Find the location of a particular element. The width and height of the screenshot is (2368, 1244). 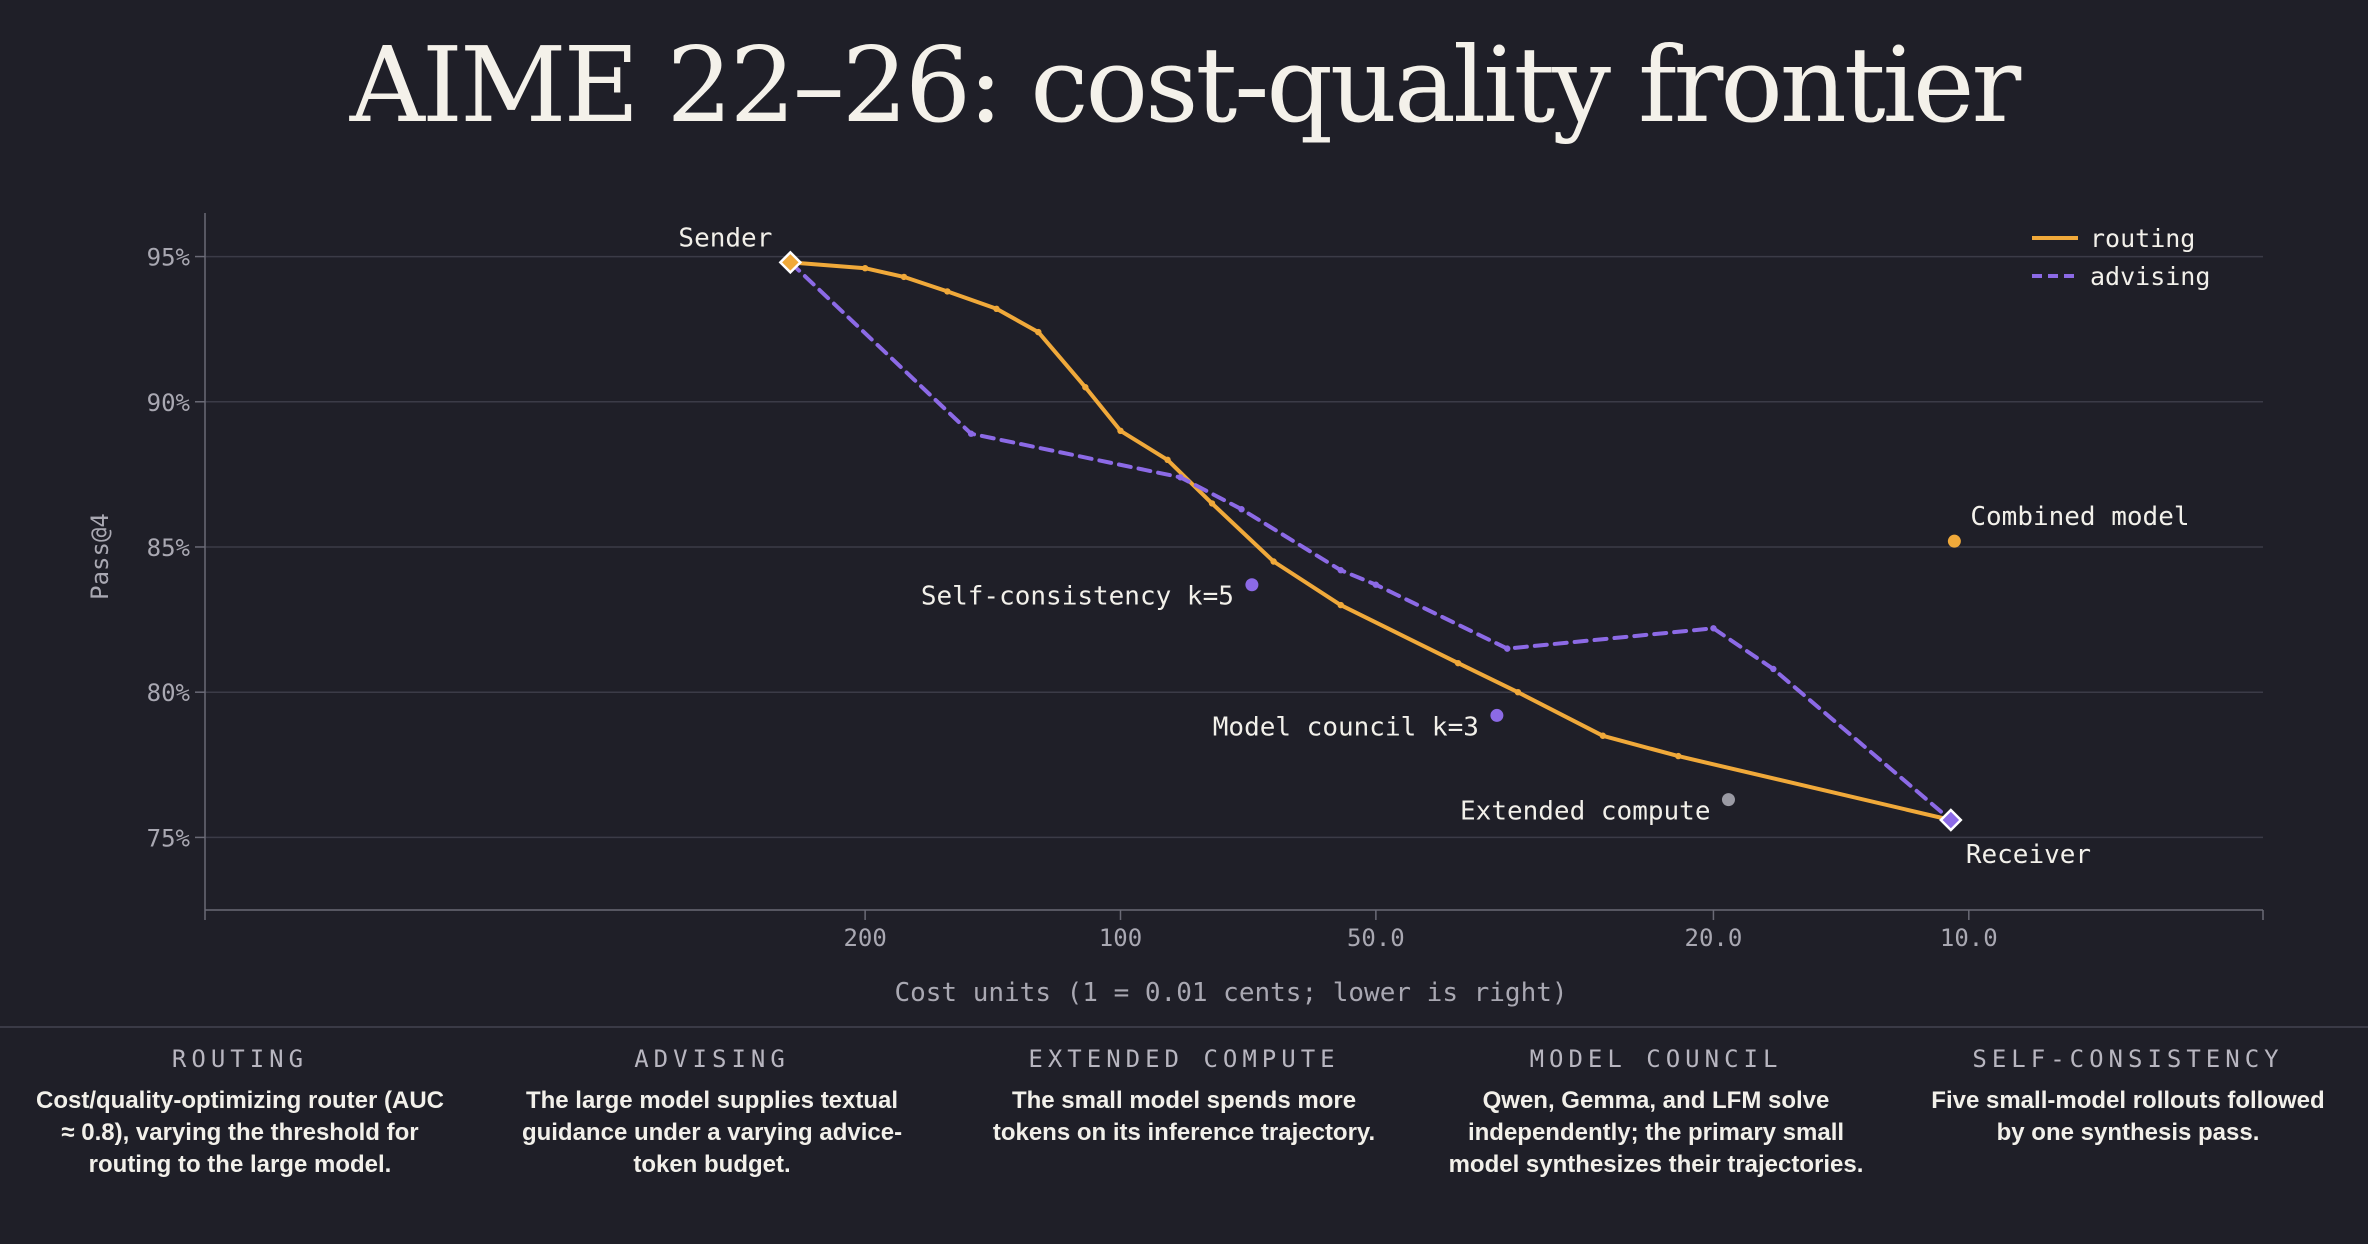

x-tick-label: 10.0 is located at coordinates (1969, 938).